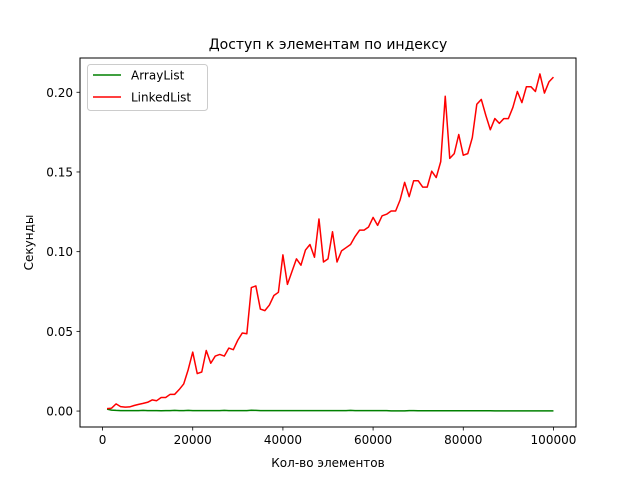 The image size is (640, 480). I want to click on x-tick-label: 60000, so click(373, 440).